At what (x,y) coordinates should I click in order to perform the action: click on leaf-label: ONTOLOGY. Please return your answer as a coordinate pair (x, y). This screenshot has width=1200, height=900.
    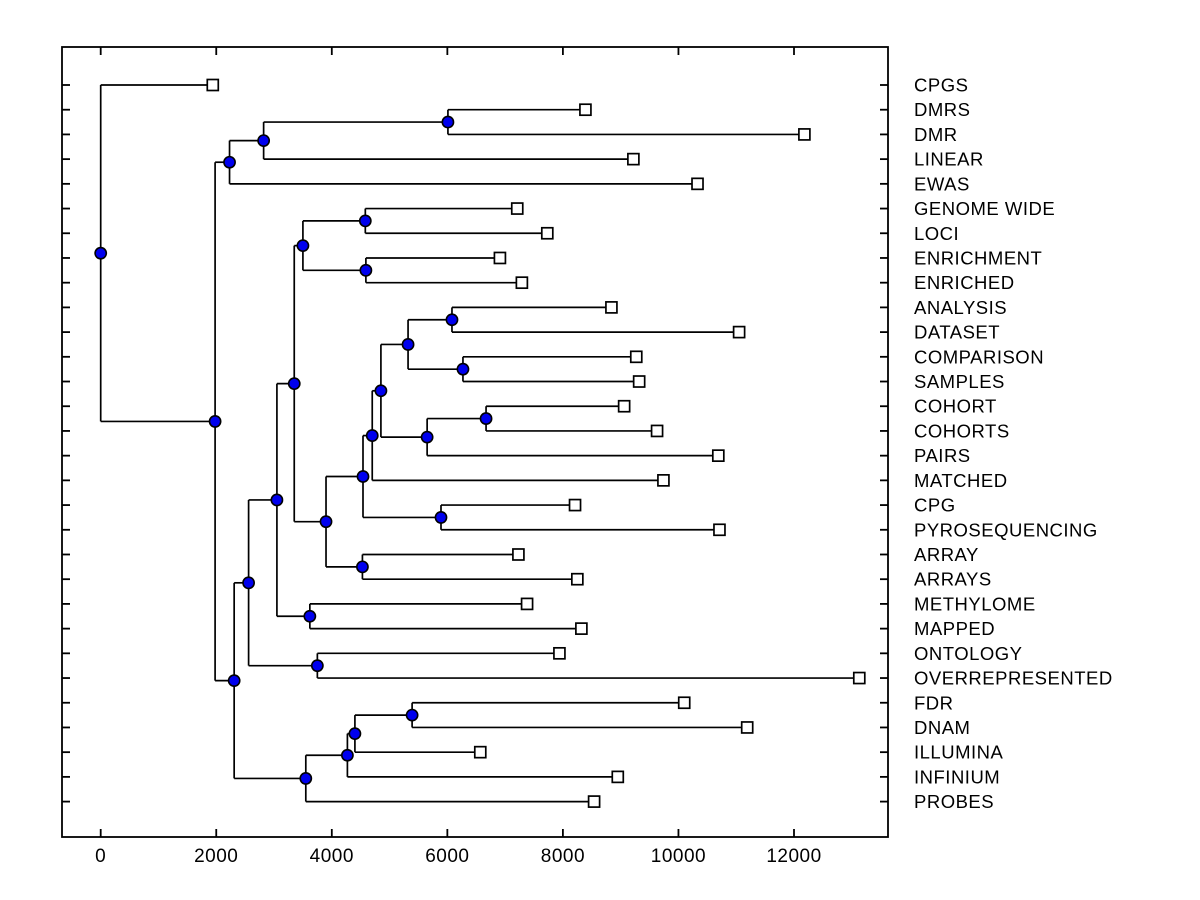
    Looking at the image, I should click on (968, 653).